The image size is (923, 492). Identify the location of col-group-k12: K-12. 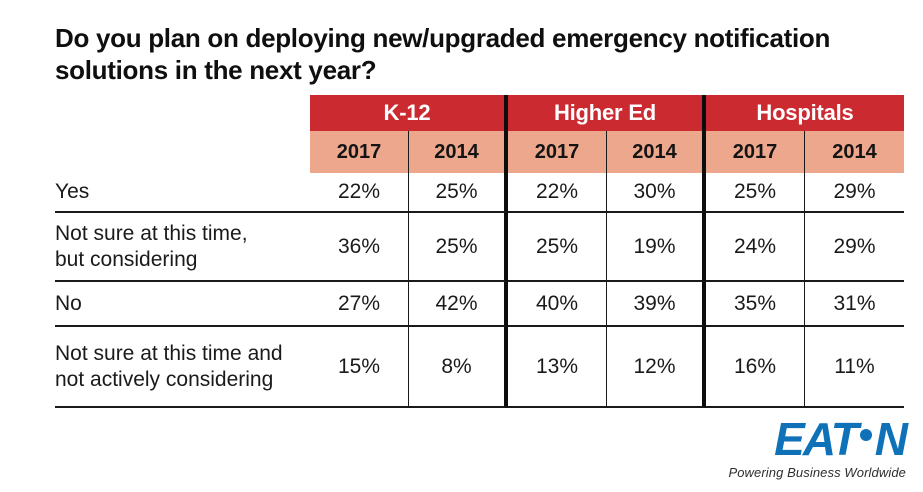
(409, 113).